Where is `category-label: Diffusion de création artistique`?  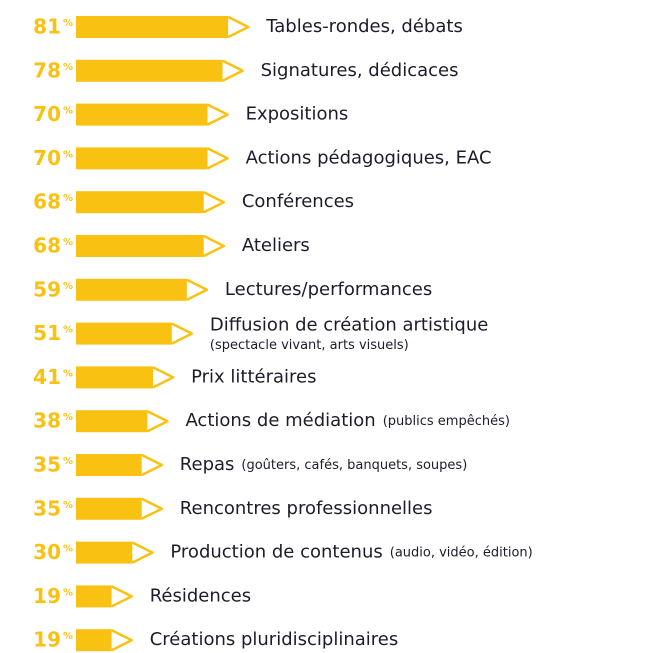 category-label: Diffusion de création artistique is located at coordinates (349, 325).